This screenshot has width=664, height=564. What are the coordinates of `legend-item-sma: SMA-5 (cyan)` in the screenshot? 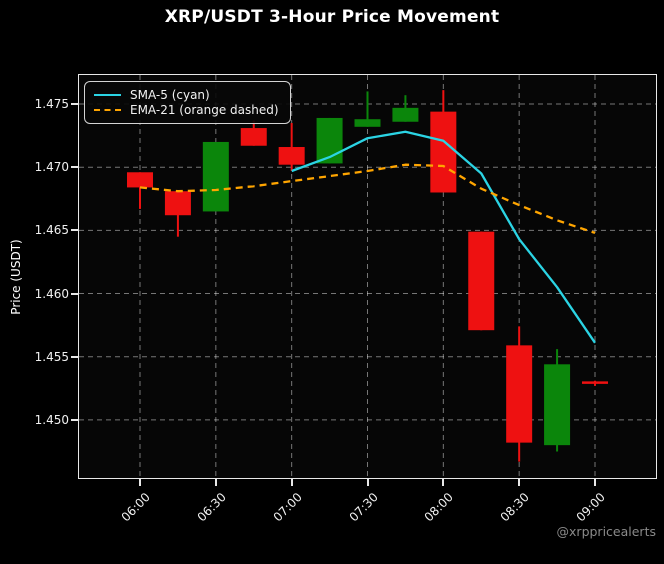 It's located at (186, 94).